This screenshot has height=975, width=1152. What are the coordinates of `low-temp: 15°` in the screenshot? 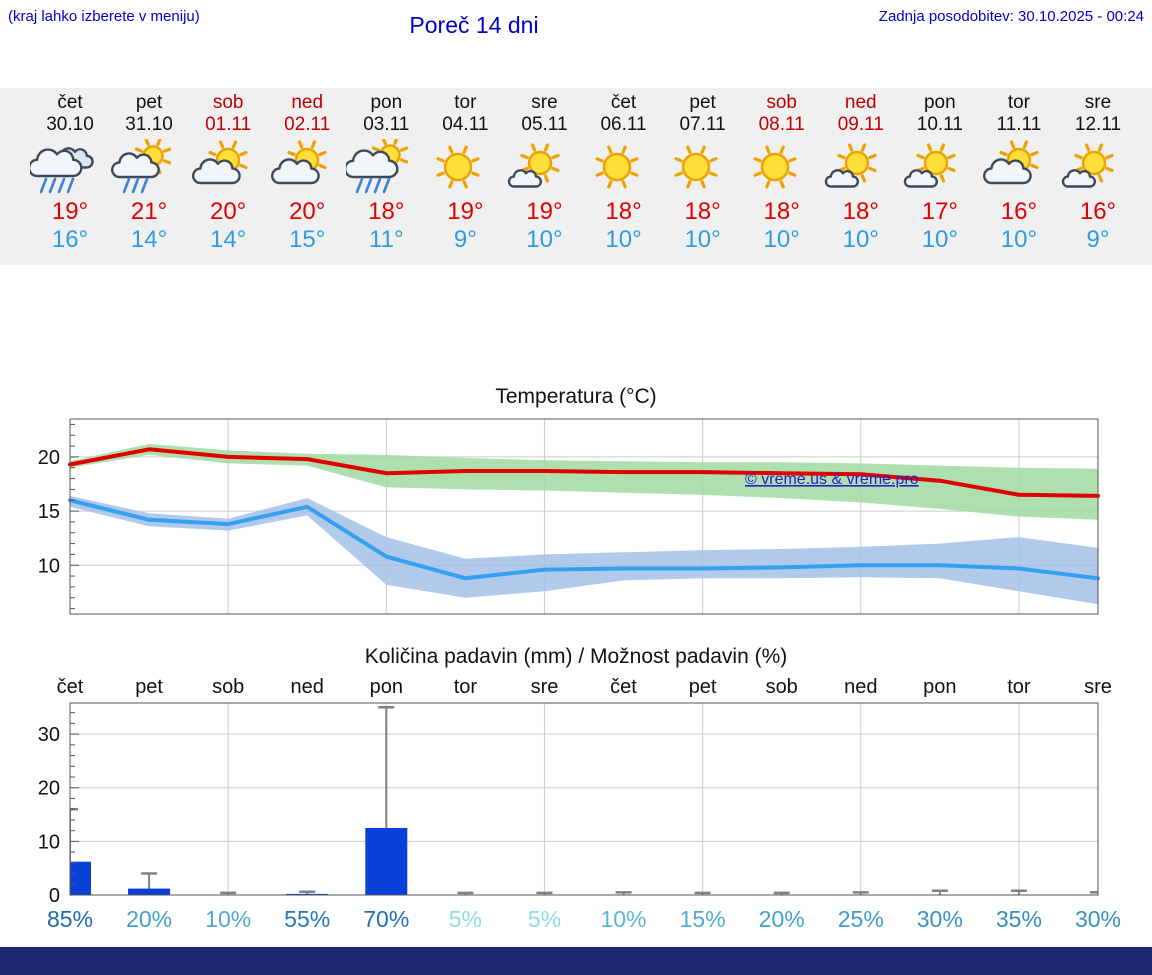 It's located at (307, 239).